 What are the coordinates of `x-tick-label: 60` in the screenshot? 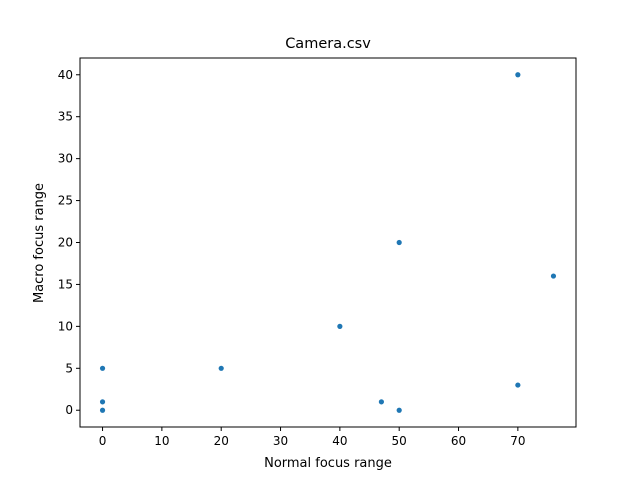 It's located at (458, 441).